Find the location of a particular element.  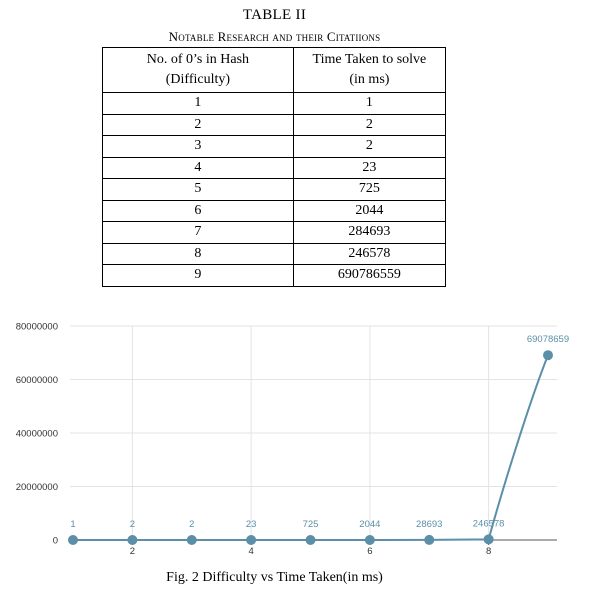

difficulty-cell: 5 is located at coordinates (198, 189).